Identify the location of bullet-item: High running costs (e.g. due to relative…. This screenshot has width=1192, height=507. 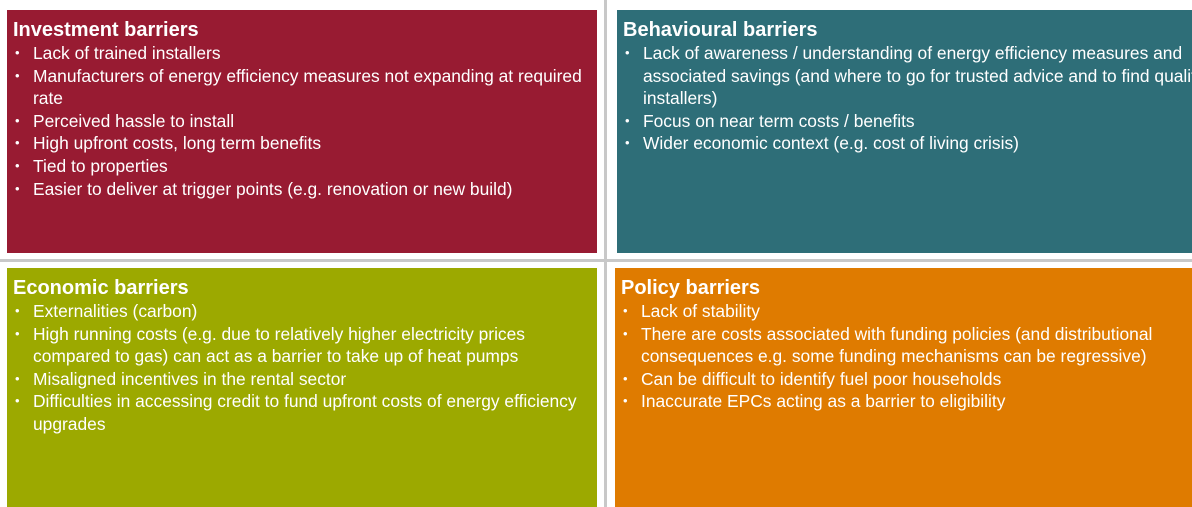
(298, 345).